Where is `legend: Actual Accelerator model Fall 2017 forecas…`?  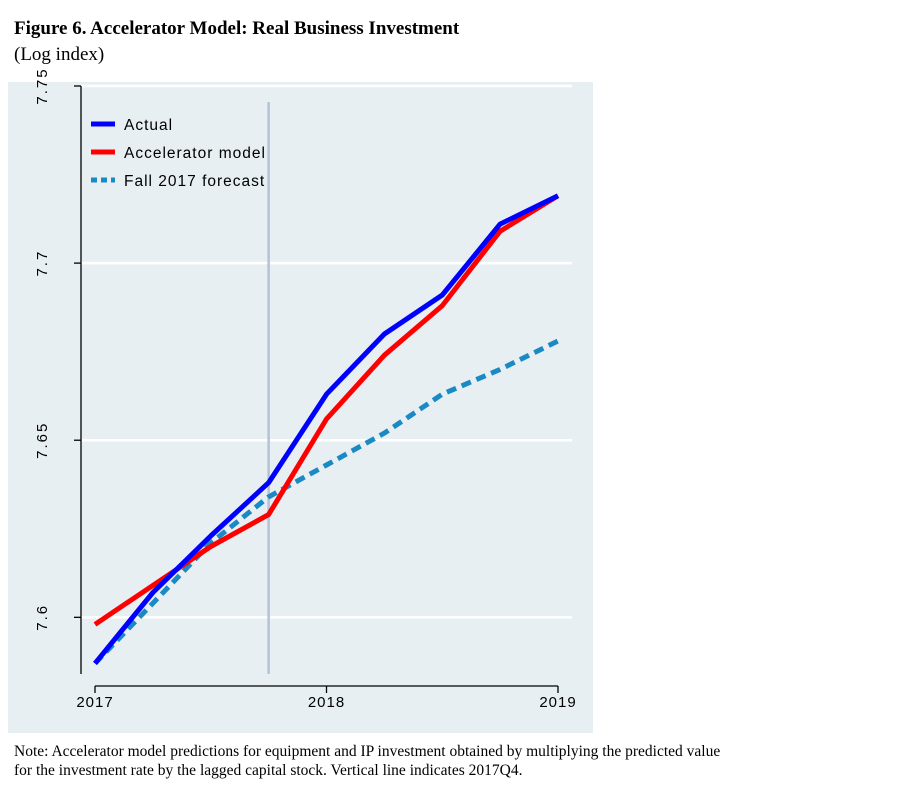
legend: Actual Accelerator model Fall 2017 forecas… is located at coordinates (178, 153).